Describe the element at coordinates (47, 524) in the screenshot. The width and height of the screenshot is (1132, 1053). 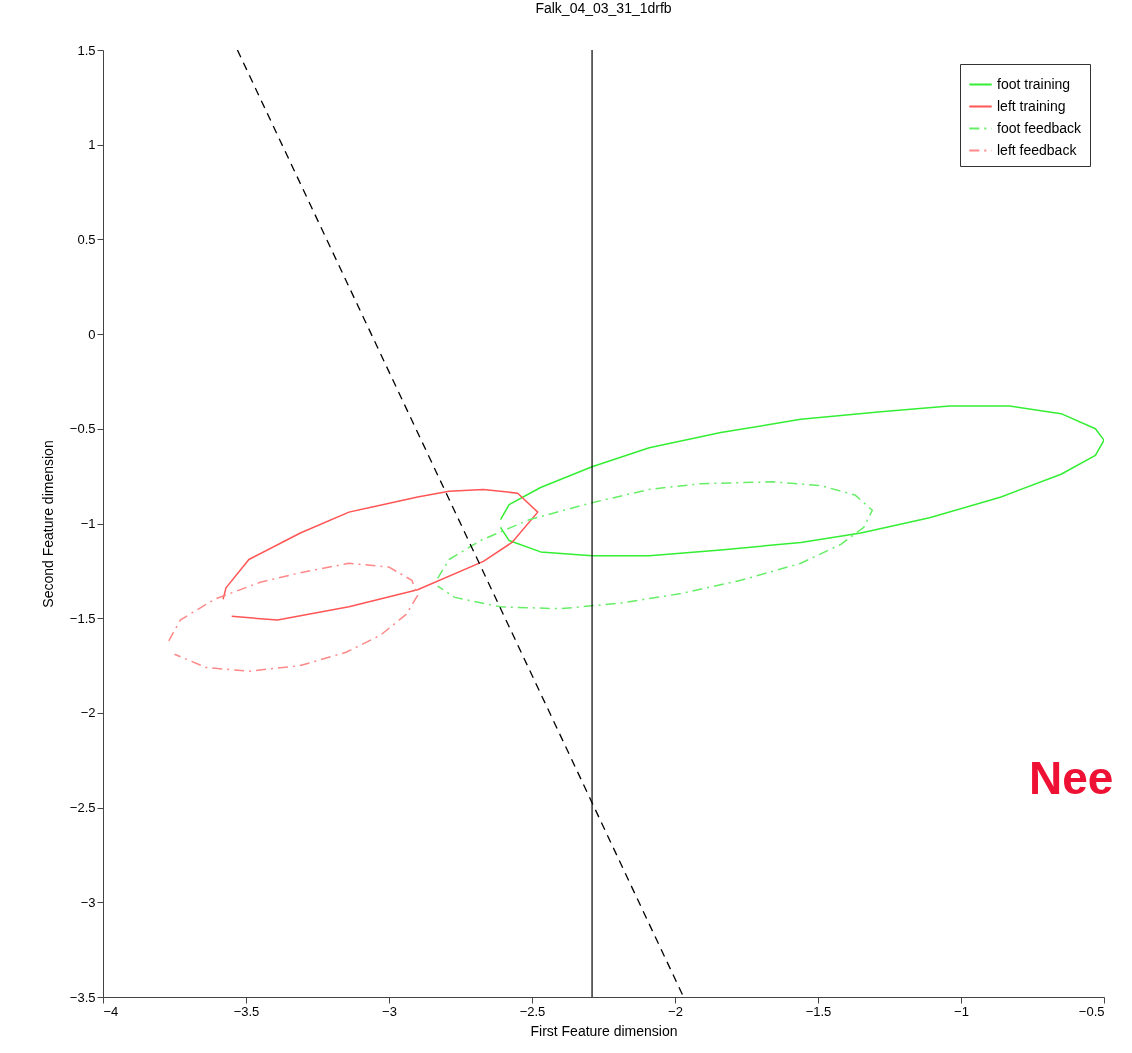
I see `y-axis-title: Second Feature dimension` at that location.